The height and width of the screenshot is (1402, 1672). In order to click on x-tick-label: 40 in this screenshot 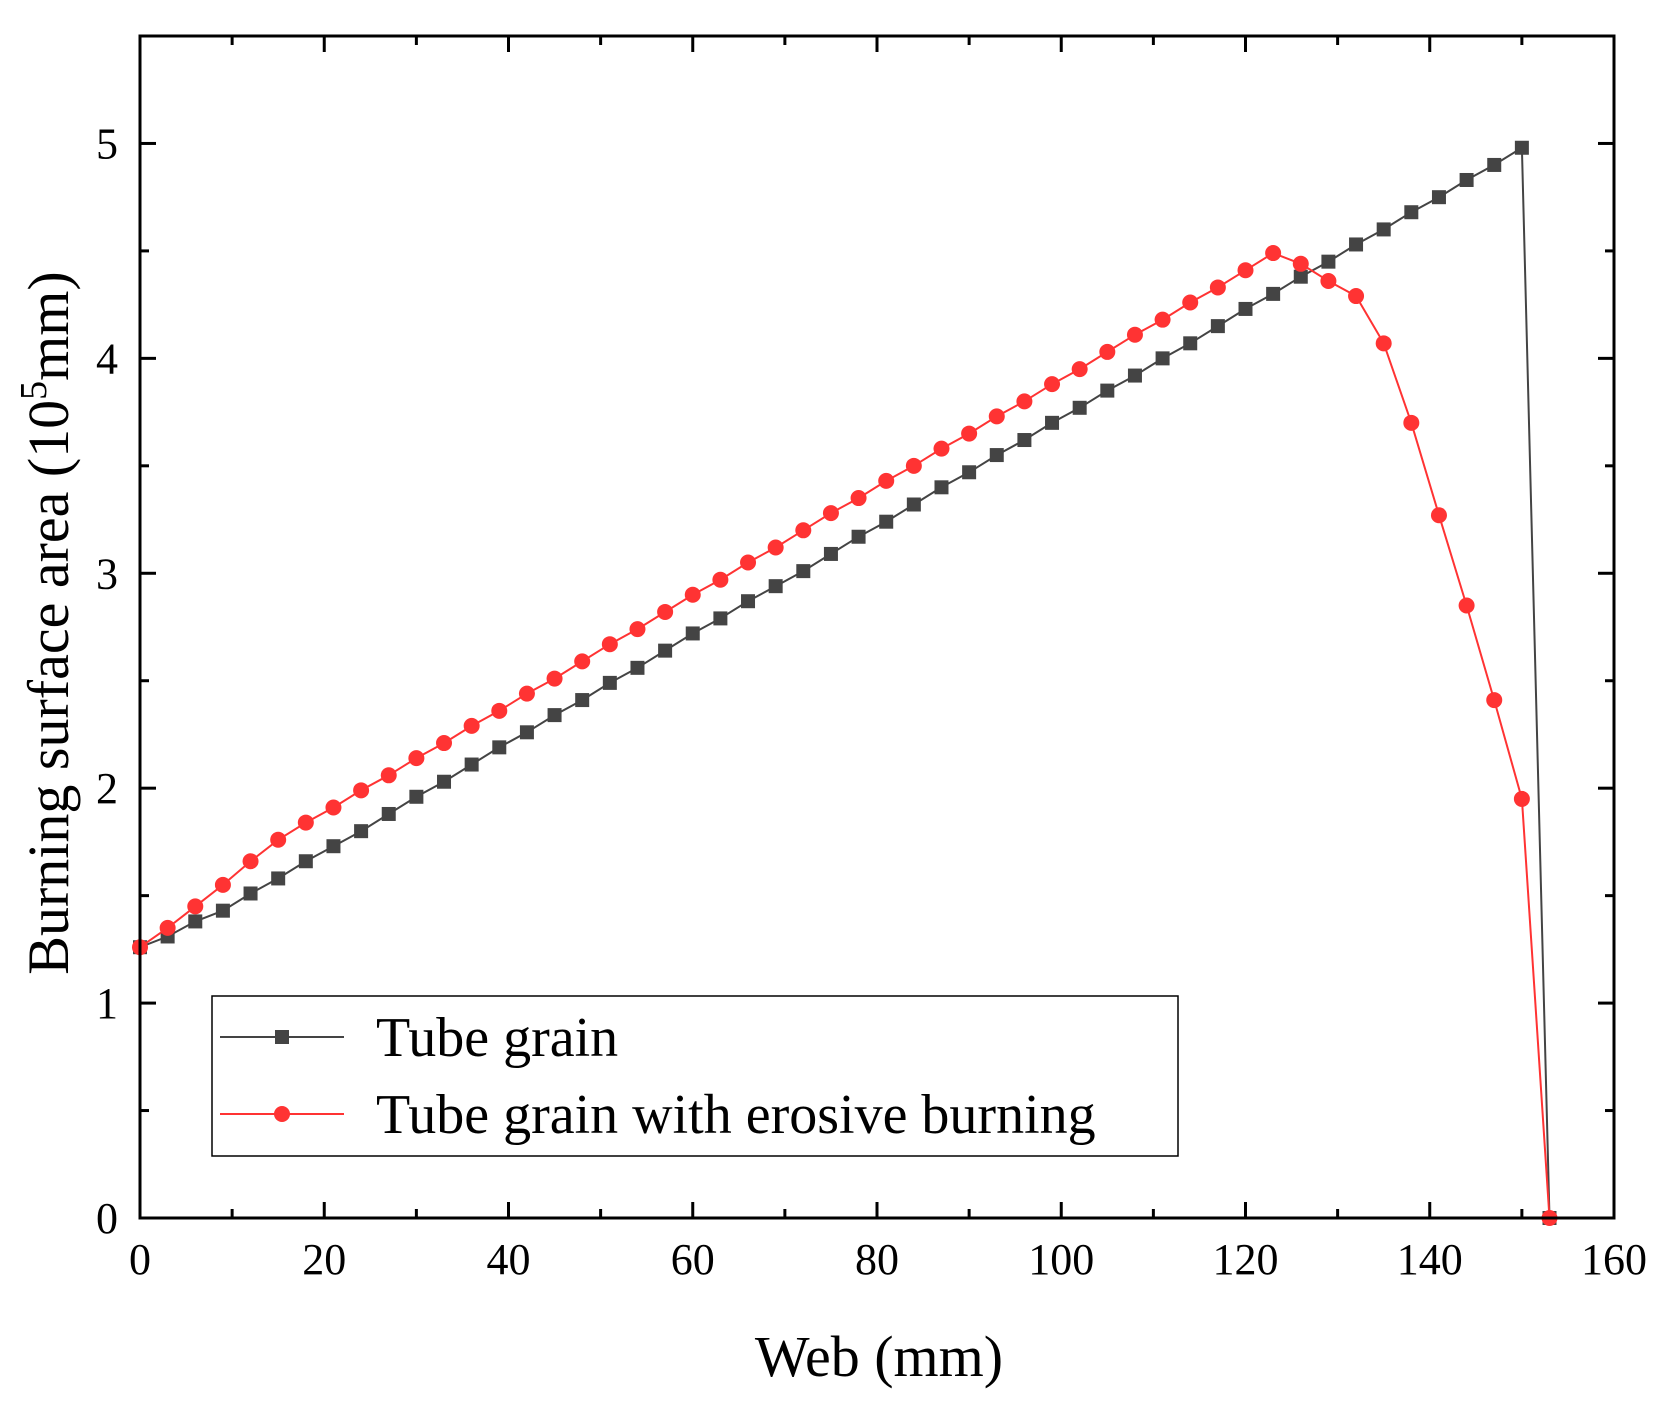, I will do `click(509, 1259)`.